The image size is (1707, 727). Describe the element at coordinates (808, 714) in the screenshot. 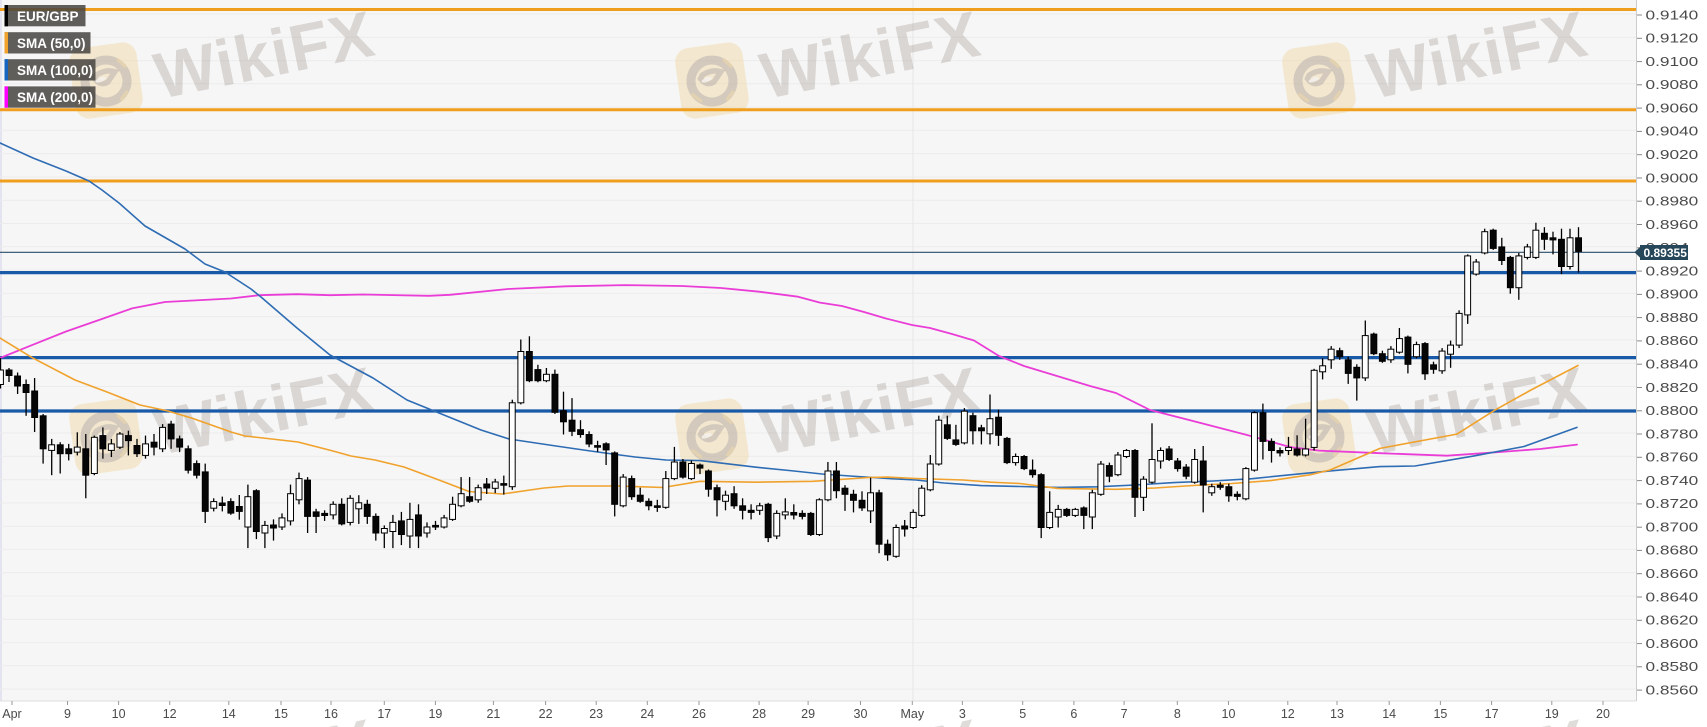

I see `svg-text: 29` at that location.